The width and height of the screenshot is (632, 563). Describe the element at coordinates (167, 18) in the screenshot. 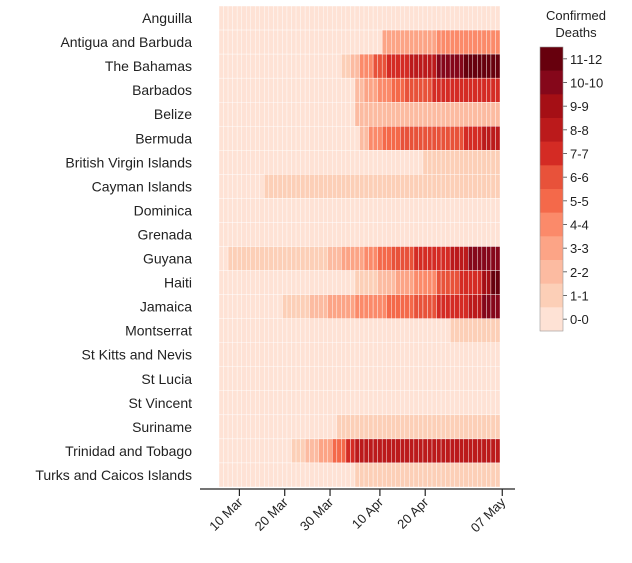

I see `row-label: Anguilla` at that location.